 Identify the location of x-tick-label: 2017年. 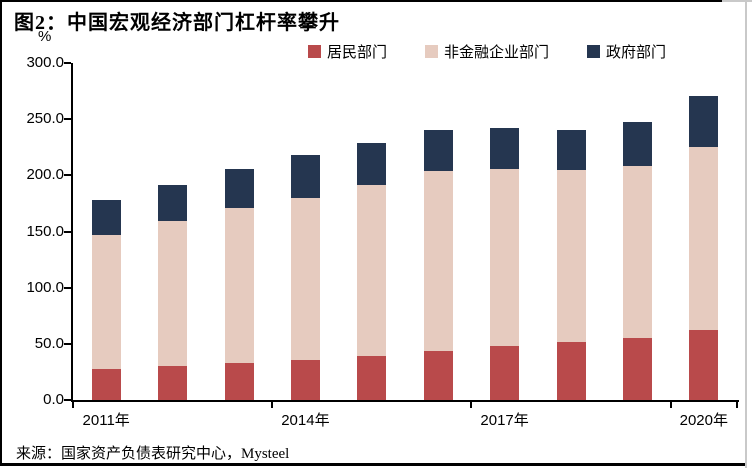
(504, 420).